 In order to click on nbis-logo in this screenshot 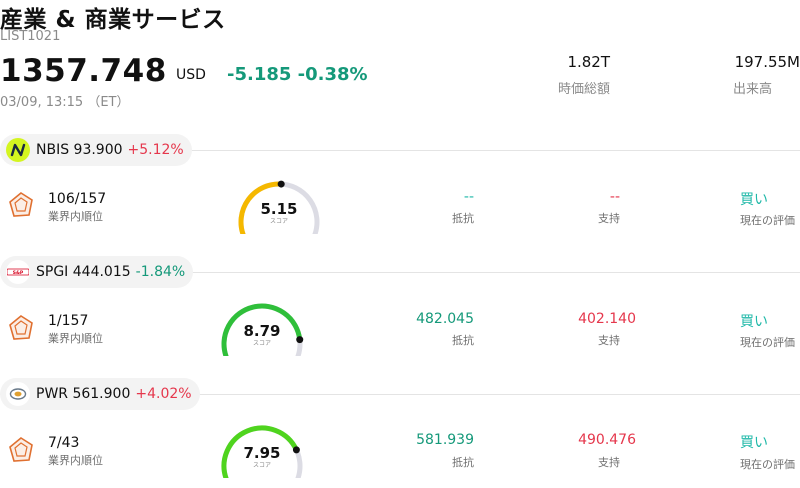, I will do `click(18, 150)`.